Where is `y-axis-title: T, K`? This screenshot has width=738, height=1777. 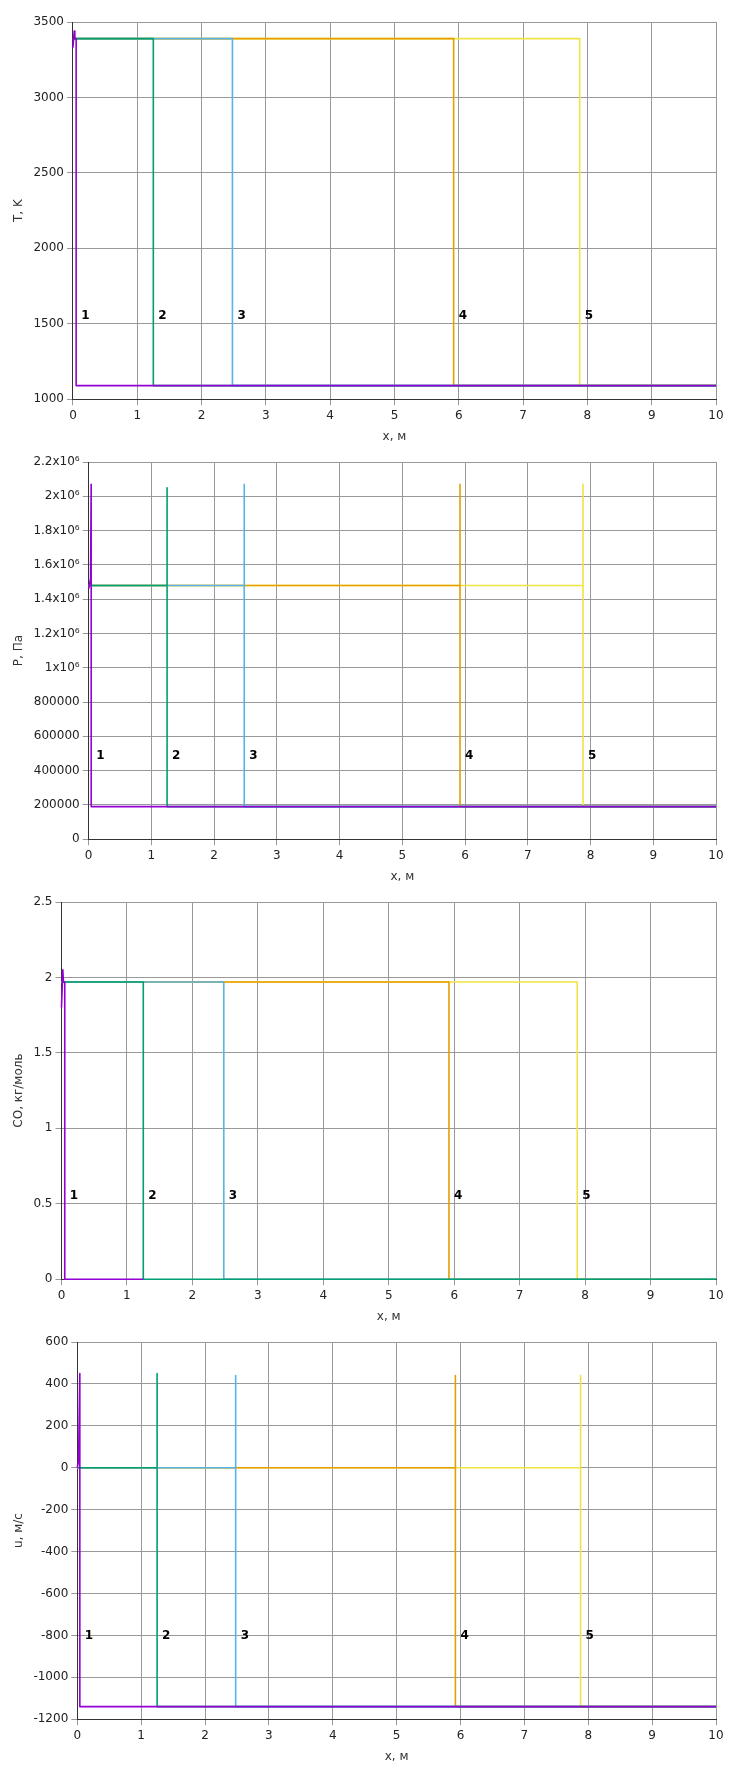 y-axis-title: T, K is located at coordinates (18, 211).